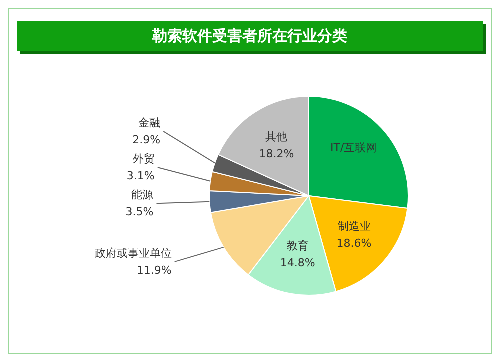 This screenshot has height=362, width=500. What do you see at coordinates (140, 175) in the screenshot?
I see `data-label: 3.1%` at bounding box center [140, 175].